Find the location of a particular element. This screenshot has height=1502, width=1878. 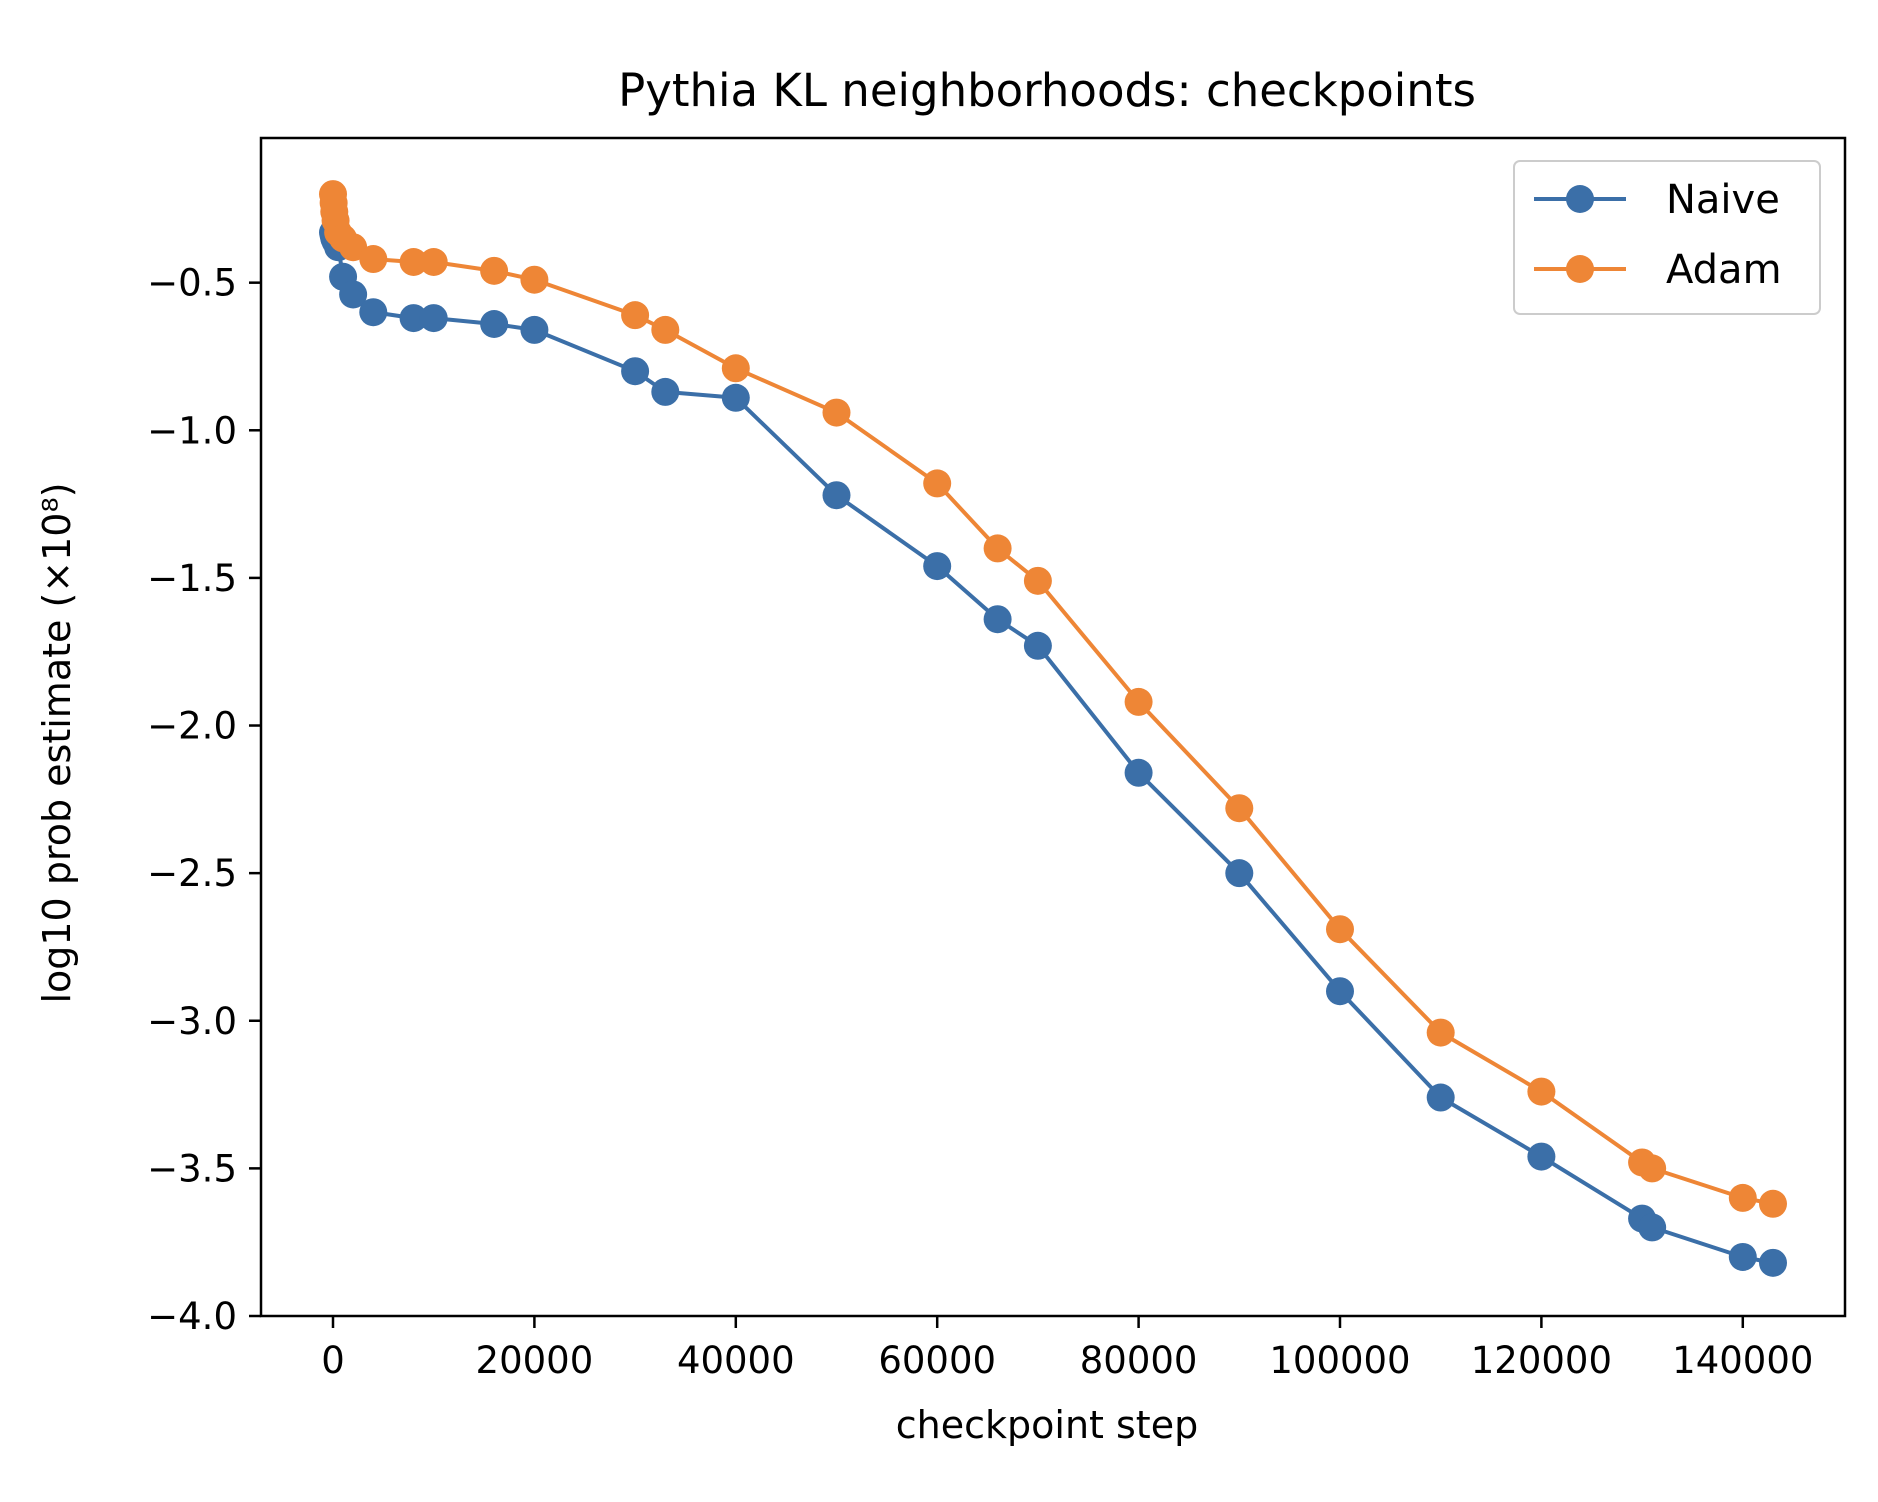

y-tick-label: −0.5 is located at coordinates (192, 283).